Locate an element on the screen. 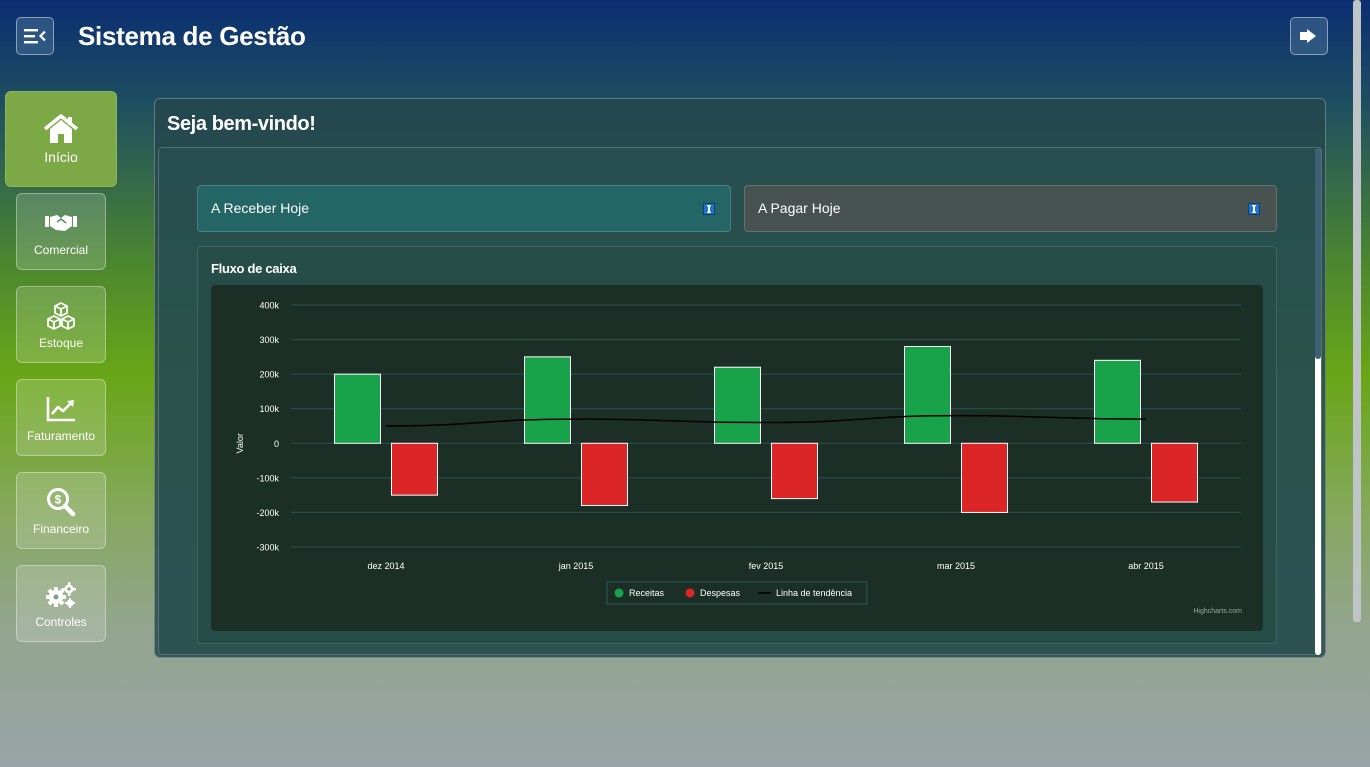  sidebar-item-label: Início is located at coordinates (61, 157).